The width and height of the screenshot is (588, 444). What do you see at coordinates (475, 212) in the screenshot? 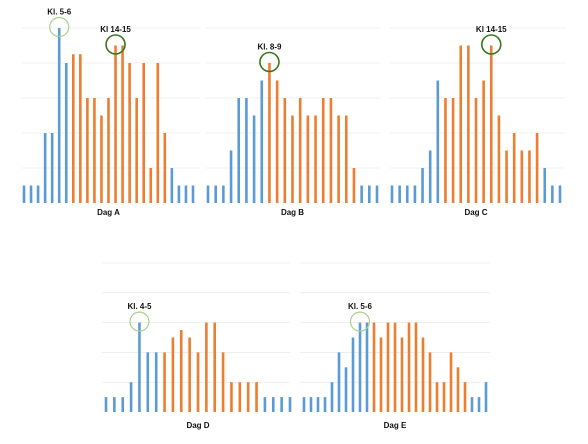
I see `panel-label: Dag C` at bounding box center [475, 212].